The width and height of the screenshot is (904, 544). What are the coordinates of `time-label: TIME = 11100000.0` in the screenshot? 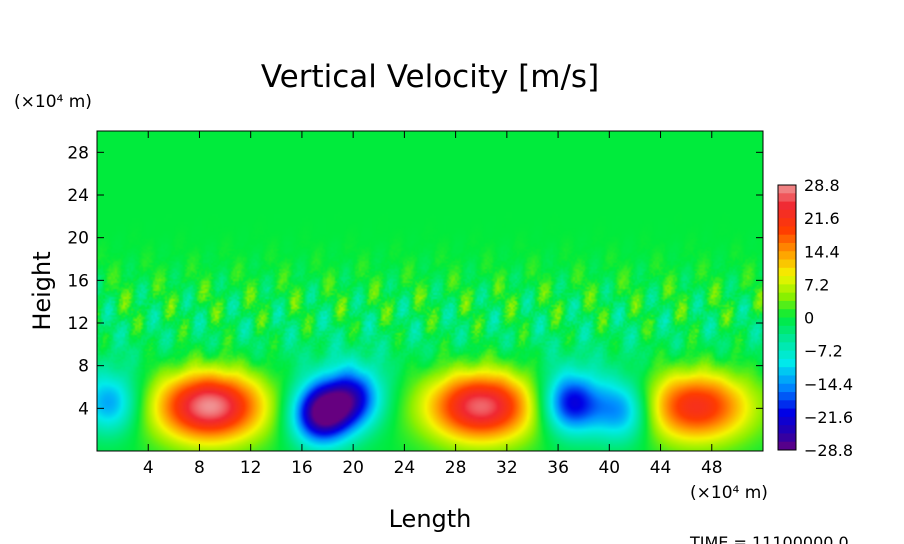 It's located at (769, 538).